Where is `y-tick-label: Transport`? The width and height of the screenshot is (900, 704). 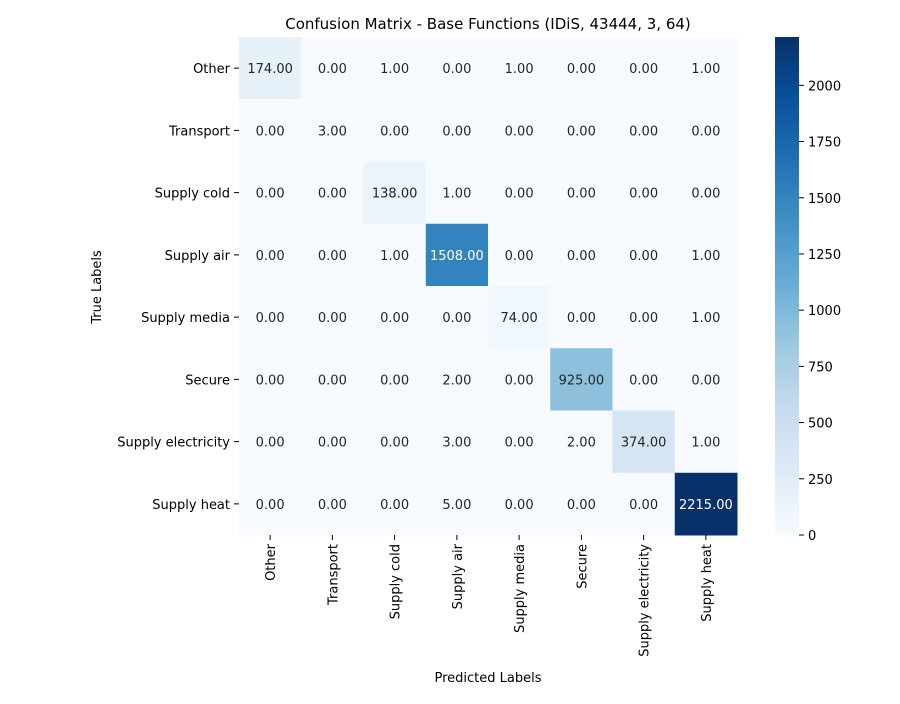 y-tick-label: Transport is located at coordinates (199, 131).